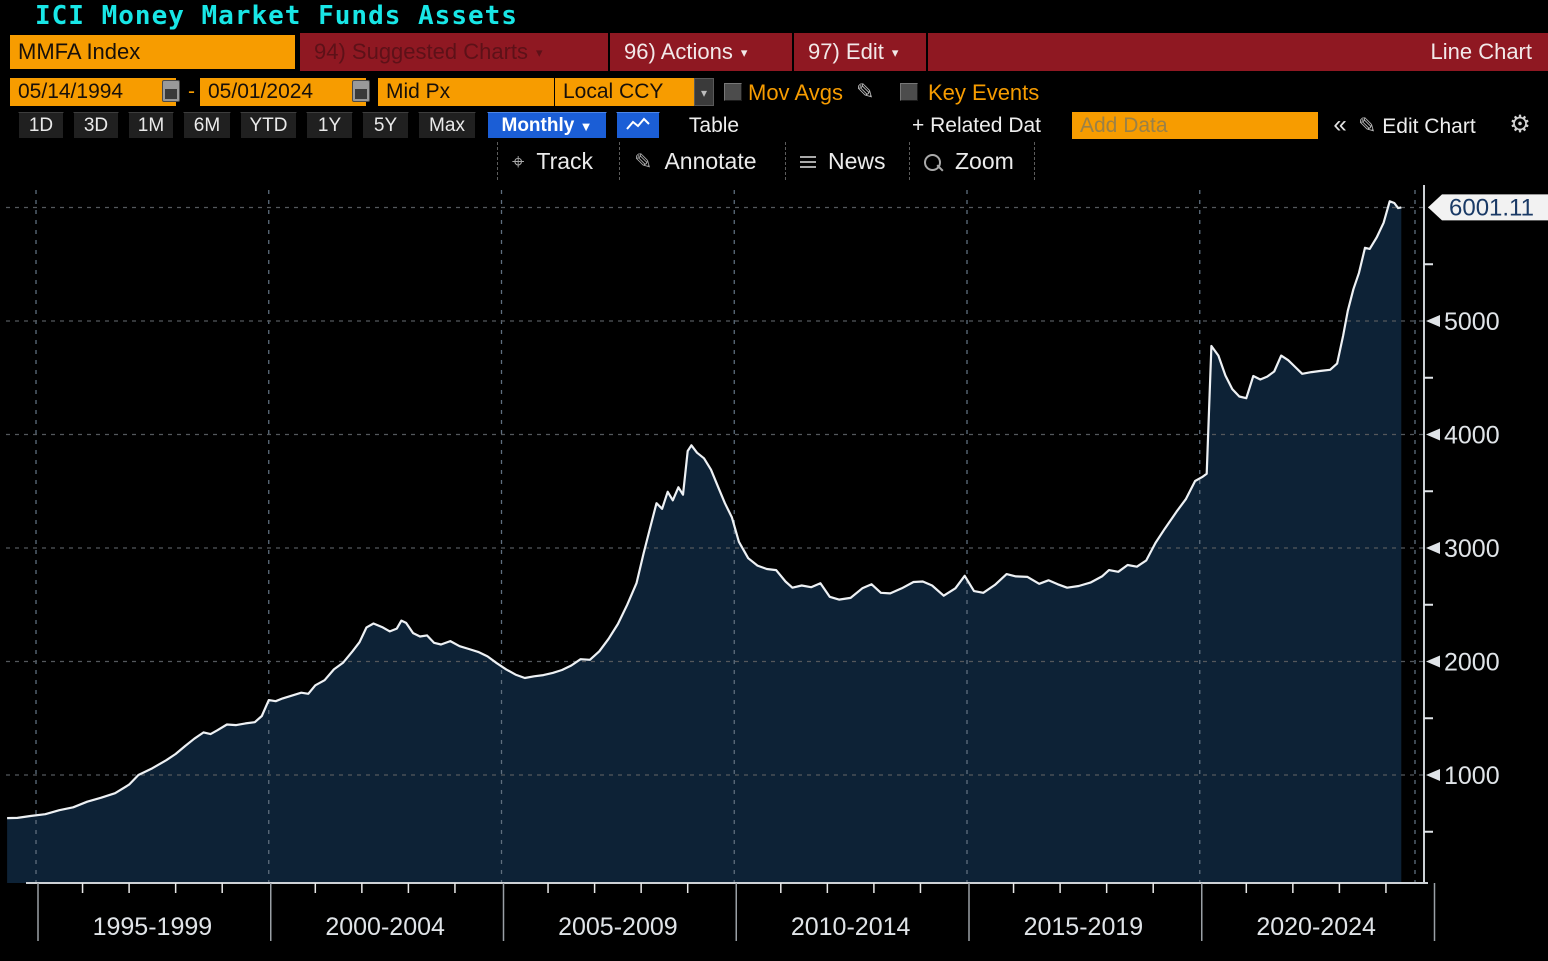 This screenshot has width=1548, height=961. I want to click on annotate-button: ✎ Annotate, so click(702, 161).